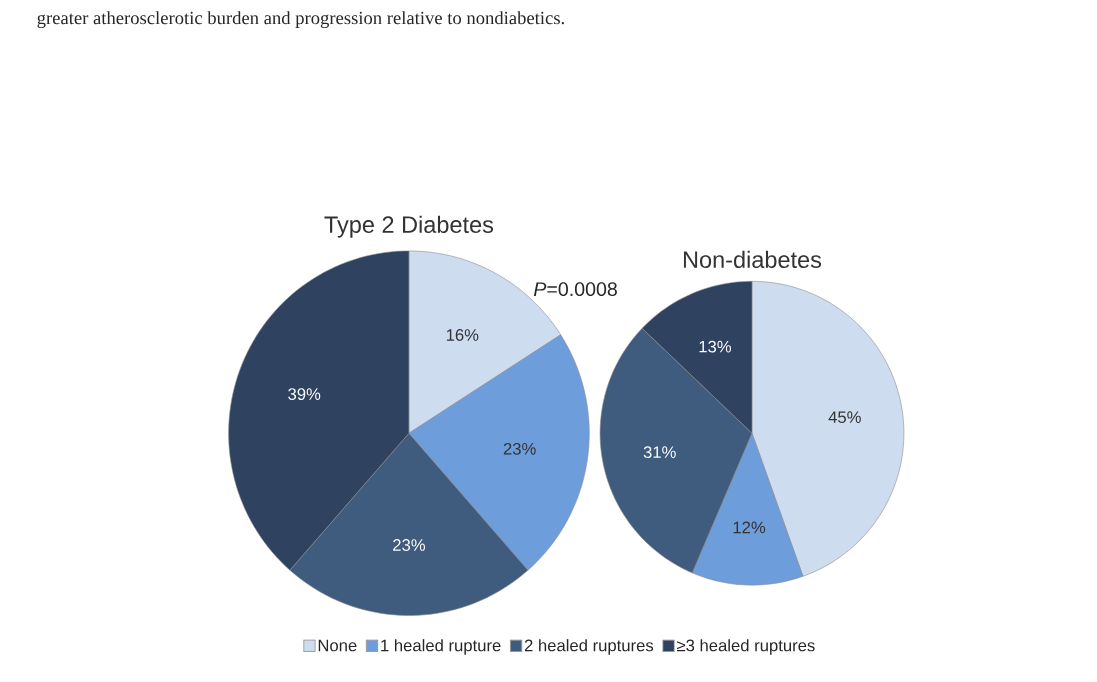  I want to click on data-label: 16%, so click(462, 334).